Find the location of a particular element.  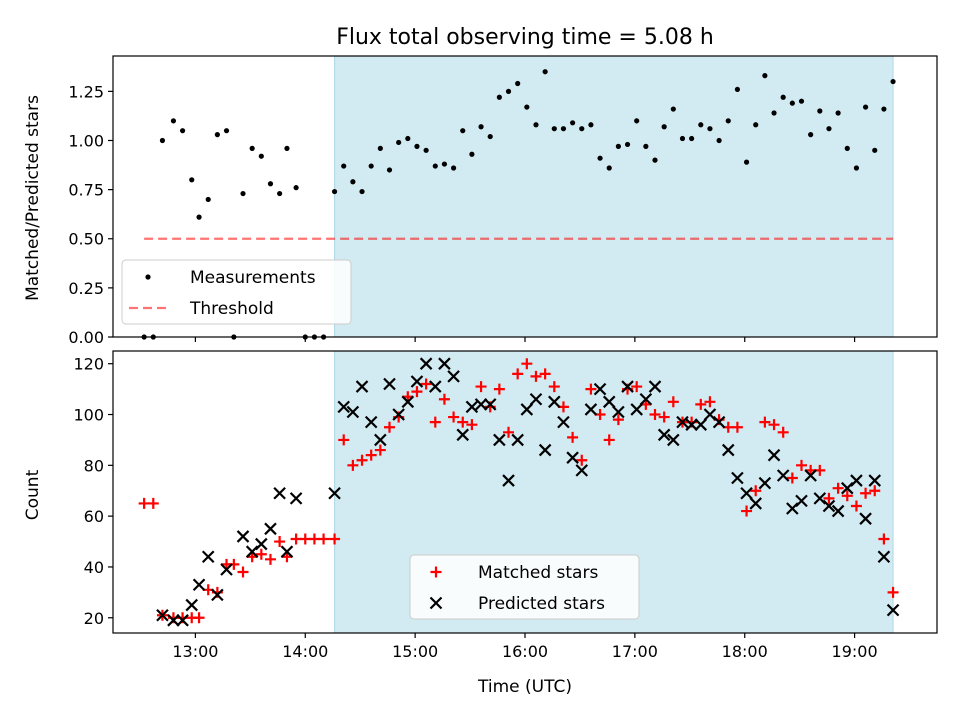

bottom-y-axis-label: Count is located at coordinates (33, 494).